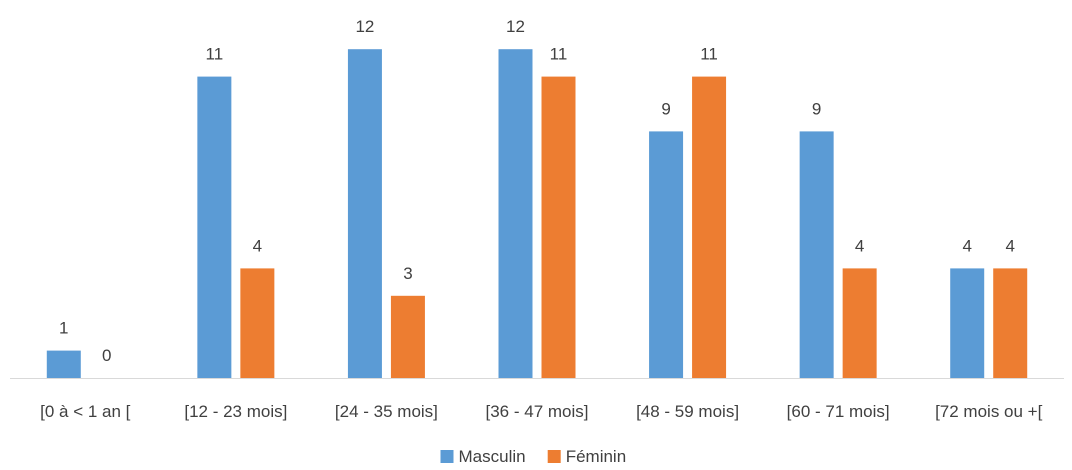 This screenshot has height=470, width=1072. What do you see at coordinates (709, 227) in the screenshot?
I see `bar-féminin-4` at bounding box center [709, 227].